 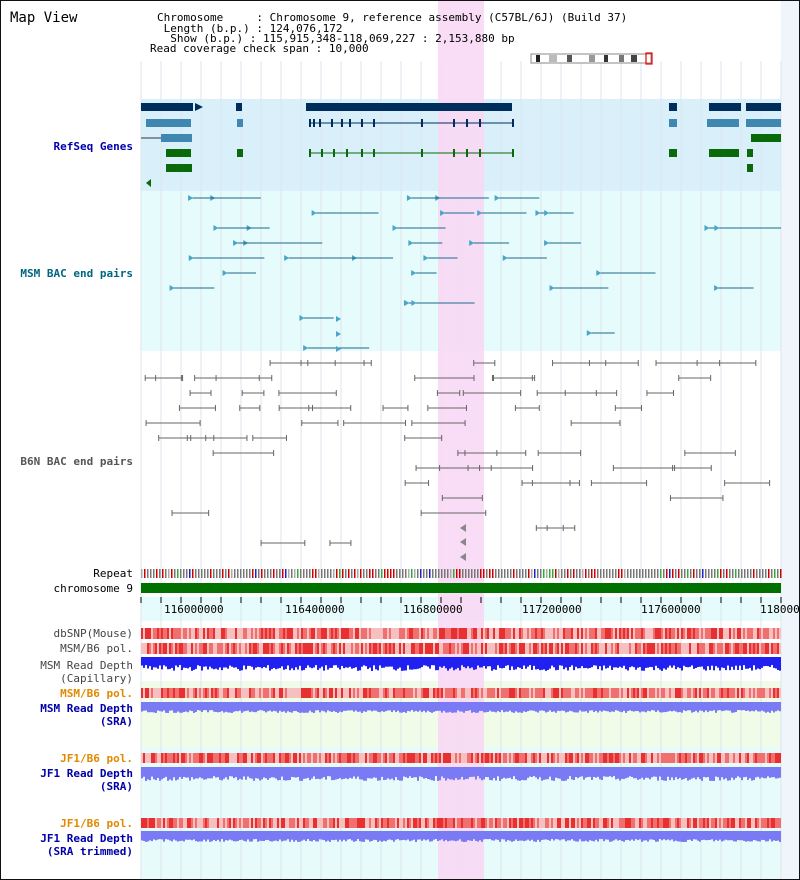 I want to click on track-label-chromosome: chromosome 9, so click(x=93, y=588).